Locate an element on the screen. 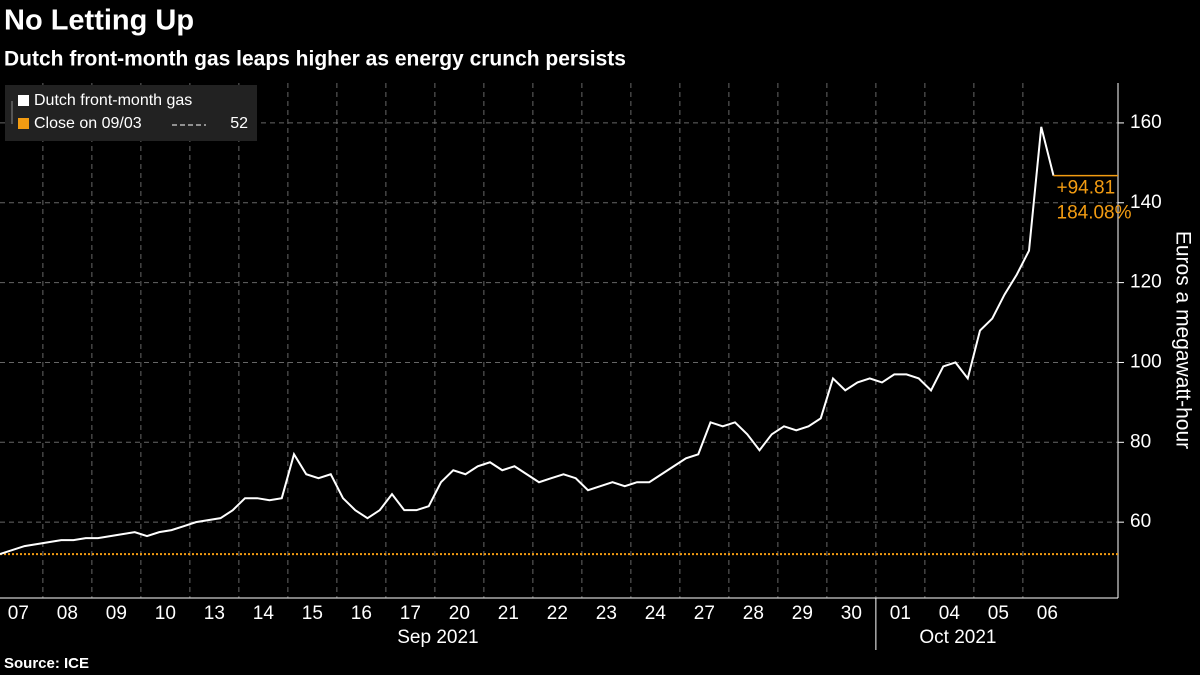 This screenshot has width=1200, height=675. legend-label: Close on 09/03 is located at coordinates (88, 123).